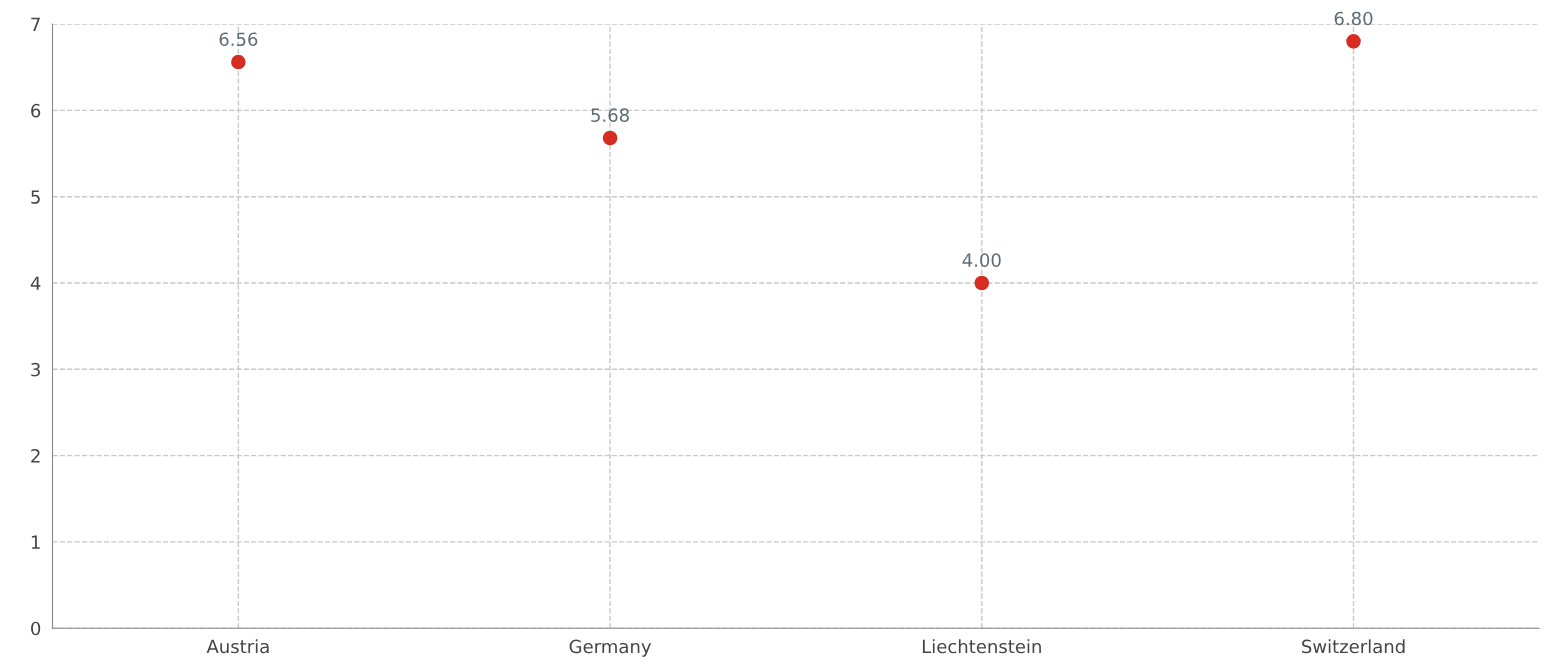 The image size is (1544, 669). I want to click on data-label: 5.68, so click(610, 115).